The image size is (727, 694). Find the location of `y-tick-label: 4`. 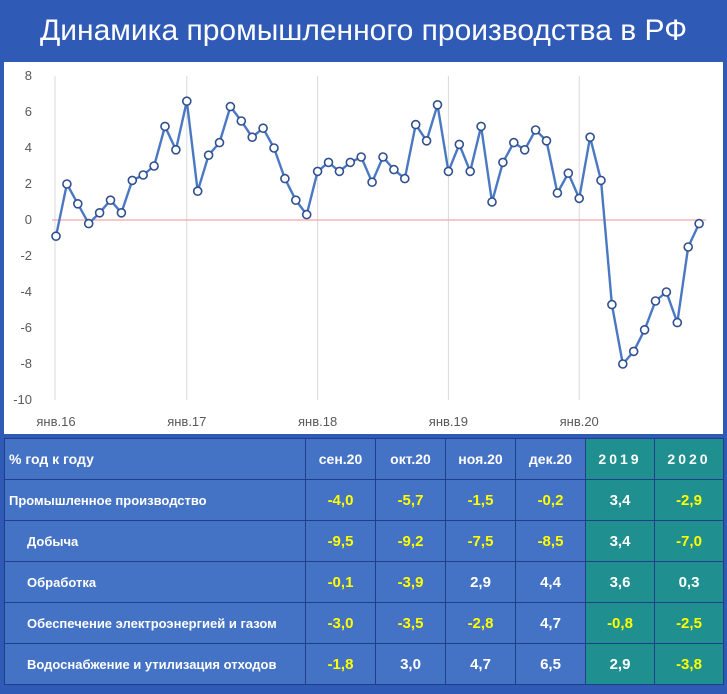

y-tick-label: 4 is located at coordinates (28, 147).